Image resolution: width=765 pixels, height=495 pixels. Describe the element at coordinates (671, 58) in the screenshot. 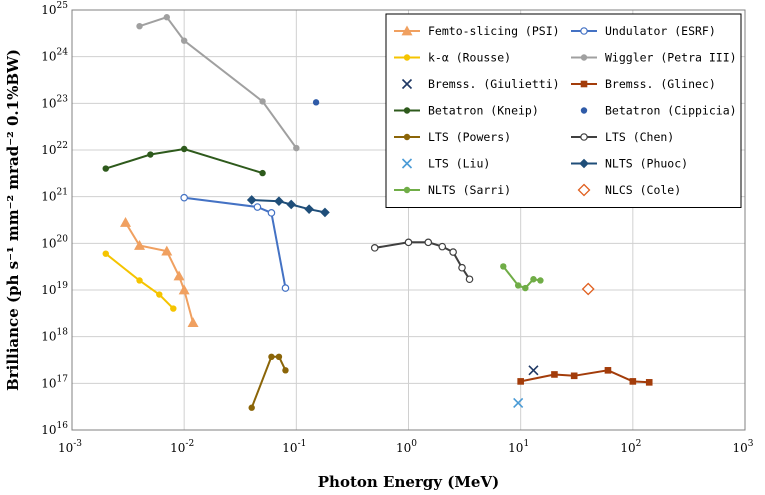

I see `legend-label: Wiggler (Petra III)` at that location.